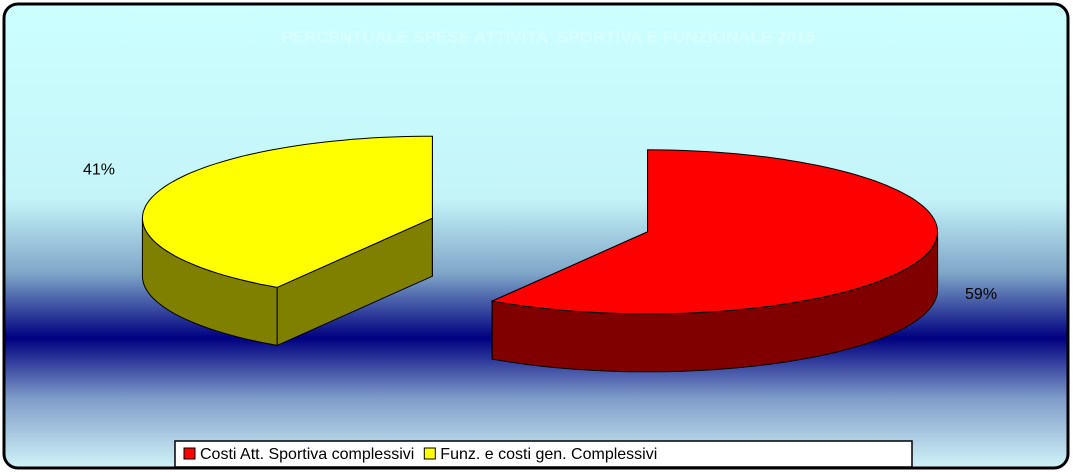  I want to click on legend-box, so click(543, 454).